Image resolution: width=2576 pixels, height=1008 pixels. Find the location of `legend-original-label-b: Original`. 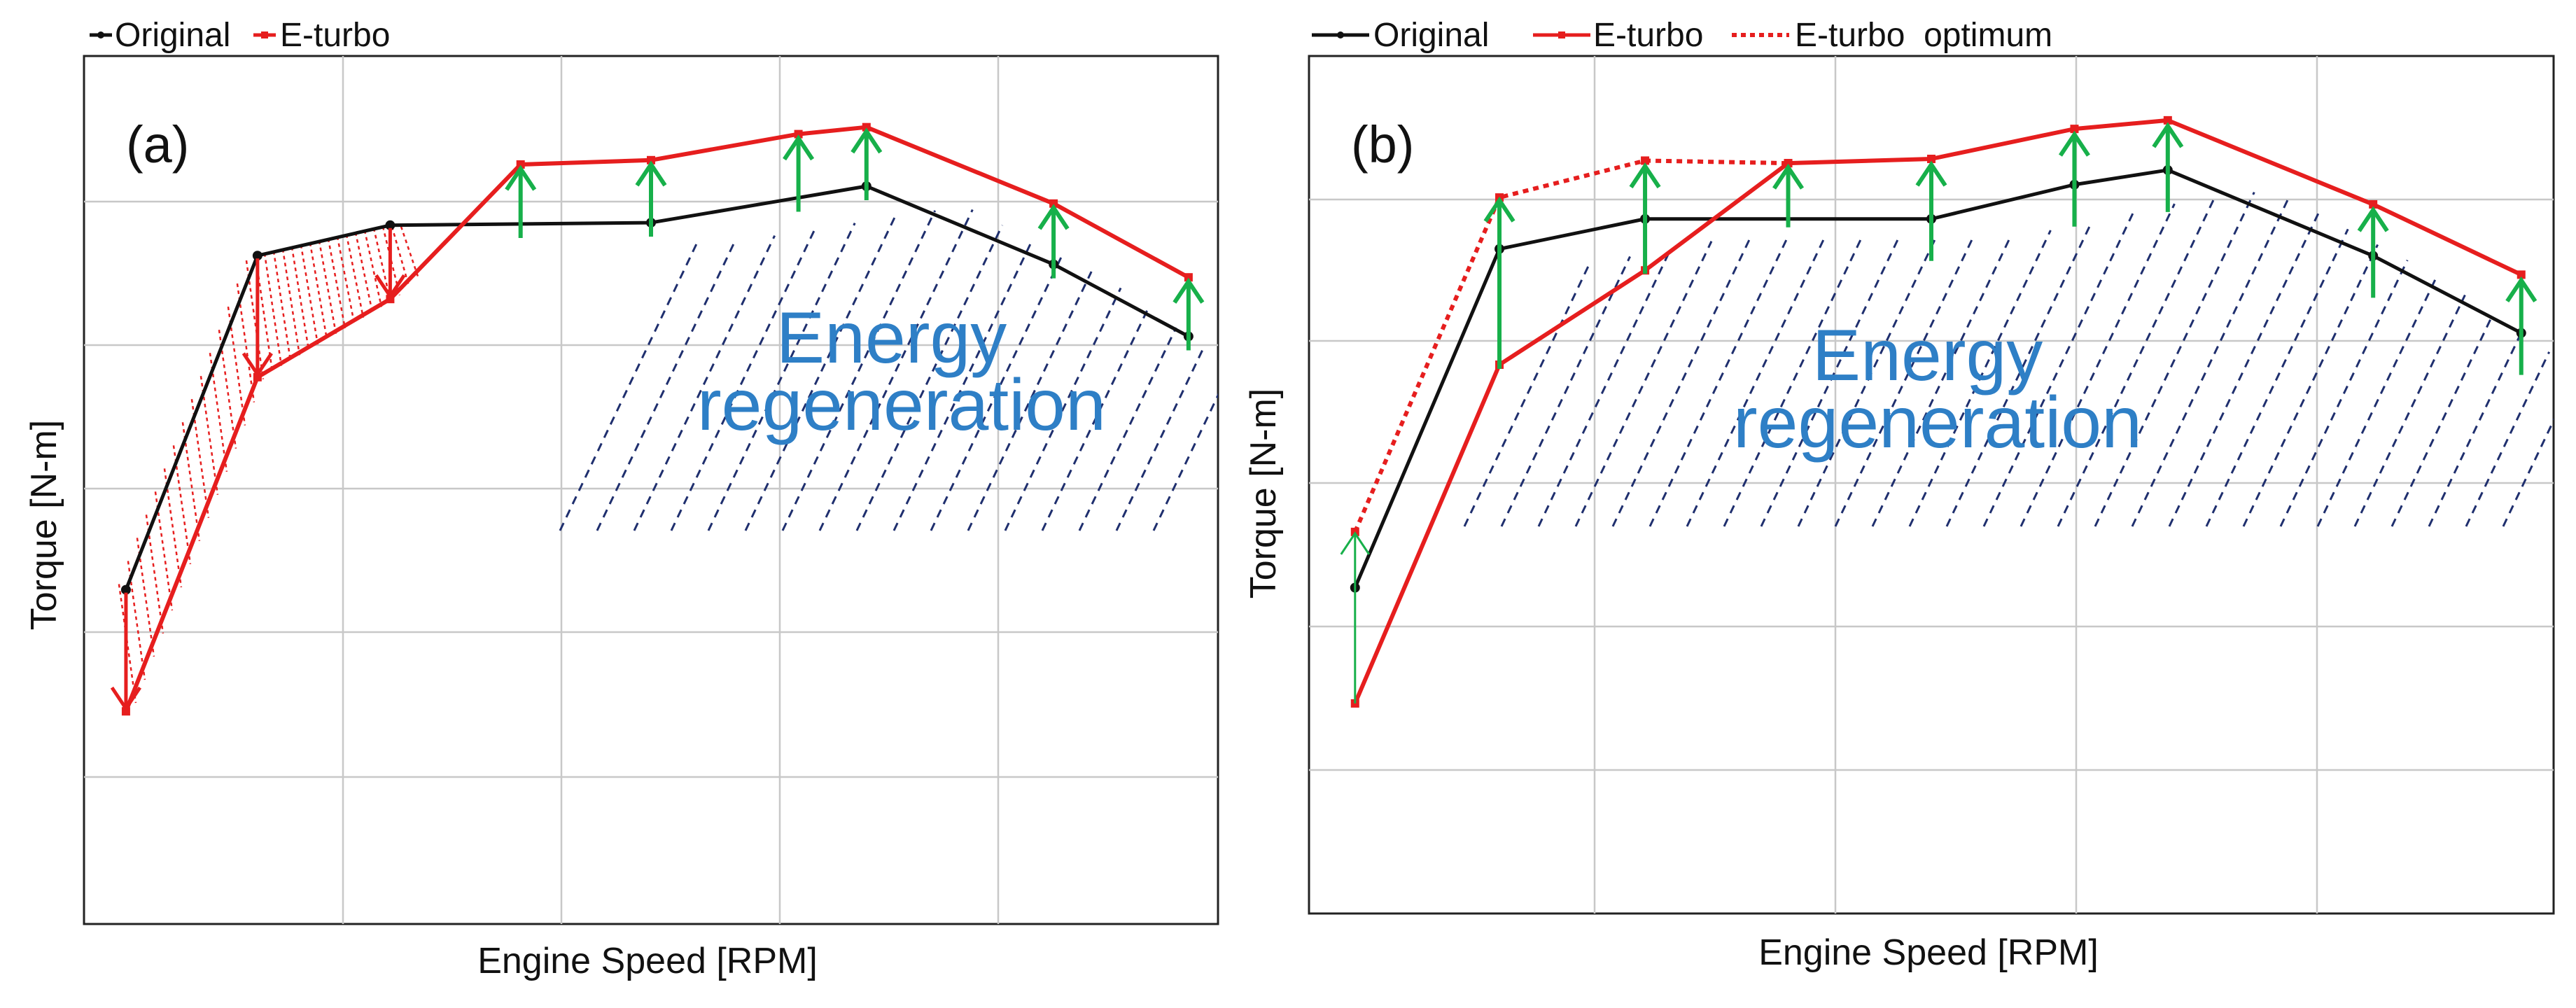

legend-original-label-b: Original is located at coordinates (1431, 35).